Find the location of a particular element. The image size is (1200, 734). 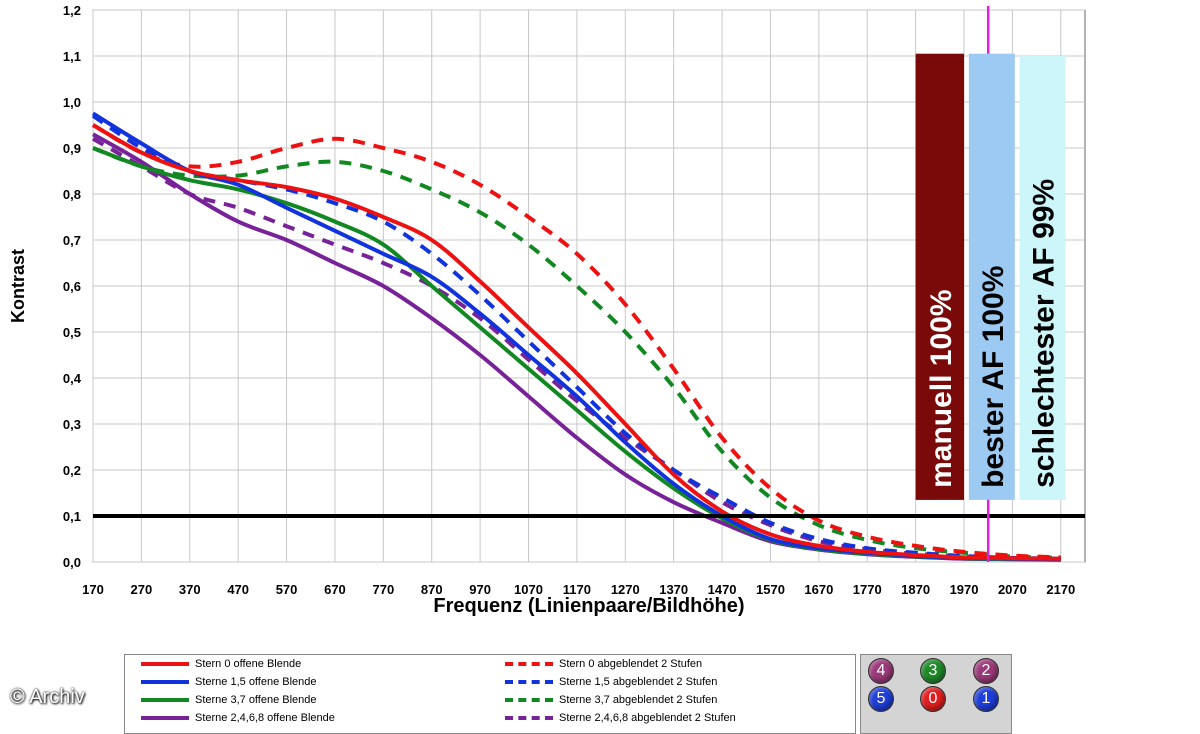

y-tick-label: 0,0 is located at coordinates (72, 562).